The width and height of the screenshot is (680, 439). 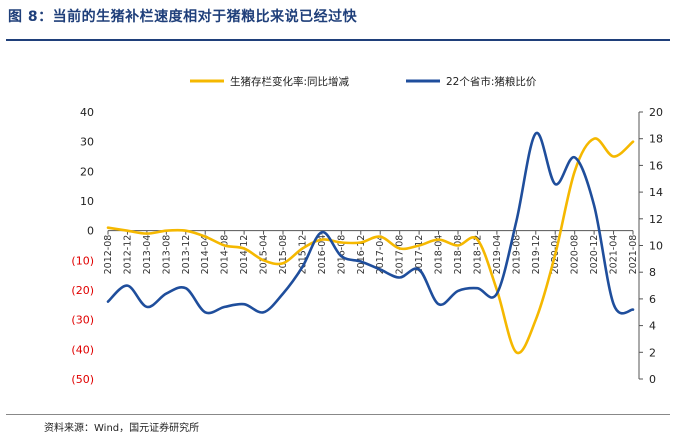 What do you see at coordinates (338, 40) in the screenshot?
I see `title-rule` at bounding box center [338, 40].